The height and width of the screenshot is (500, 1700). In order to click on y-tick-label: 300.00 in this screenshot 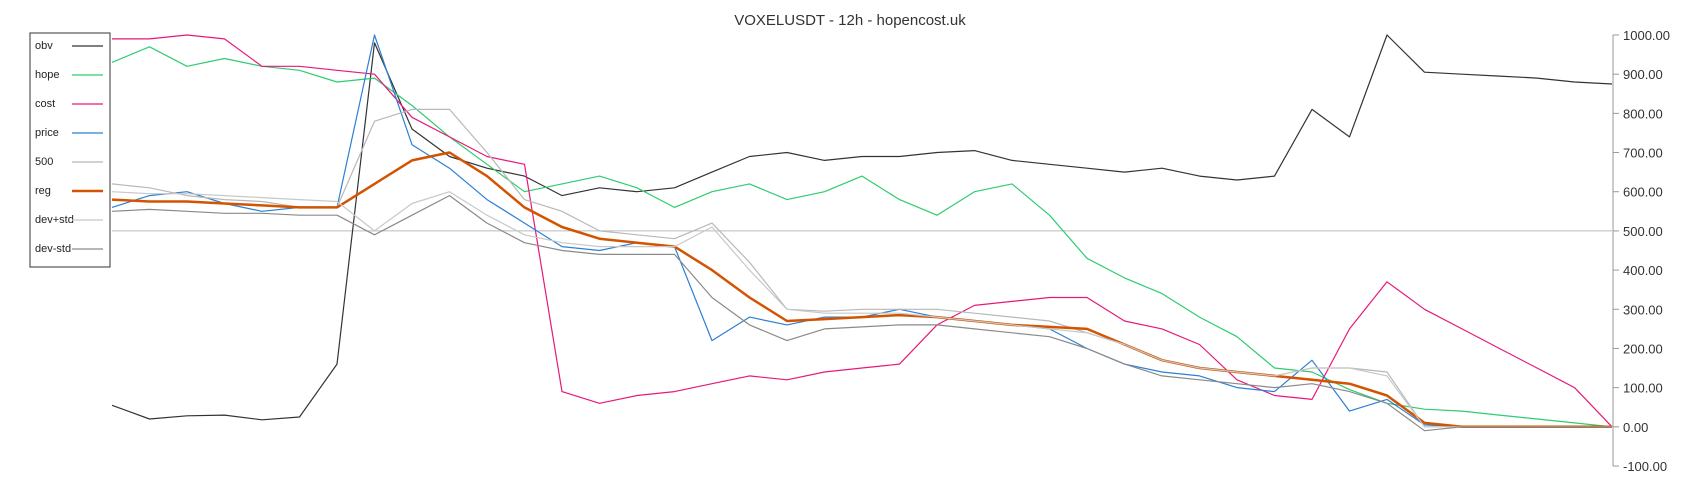, I will do `click(1643, 309)`.